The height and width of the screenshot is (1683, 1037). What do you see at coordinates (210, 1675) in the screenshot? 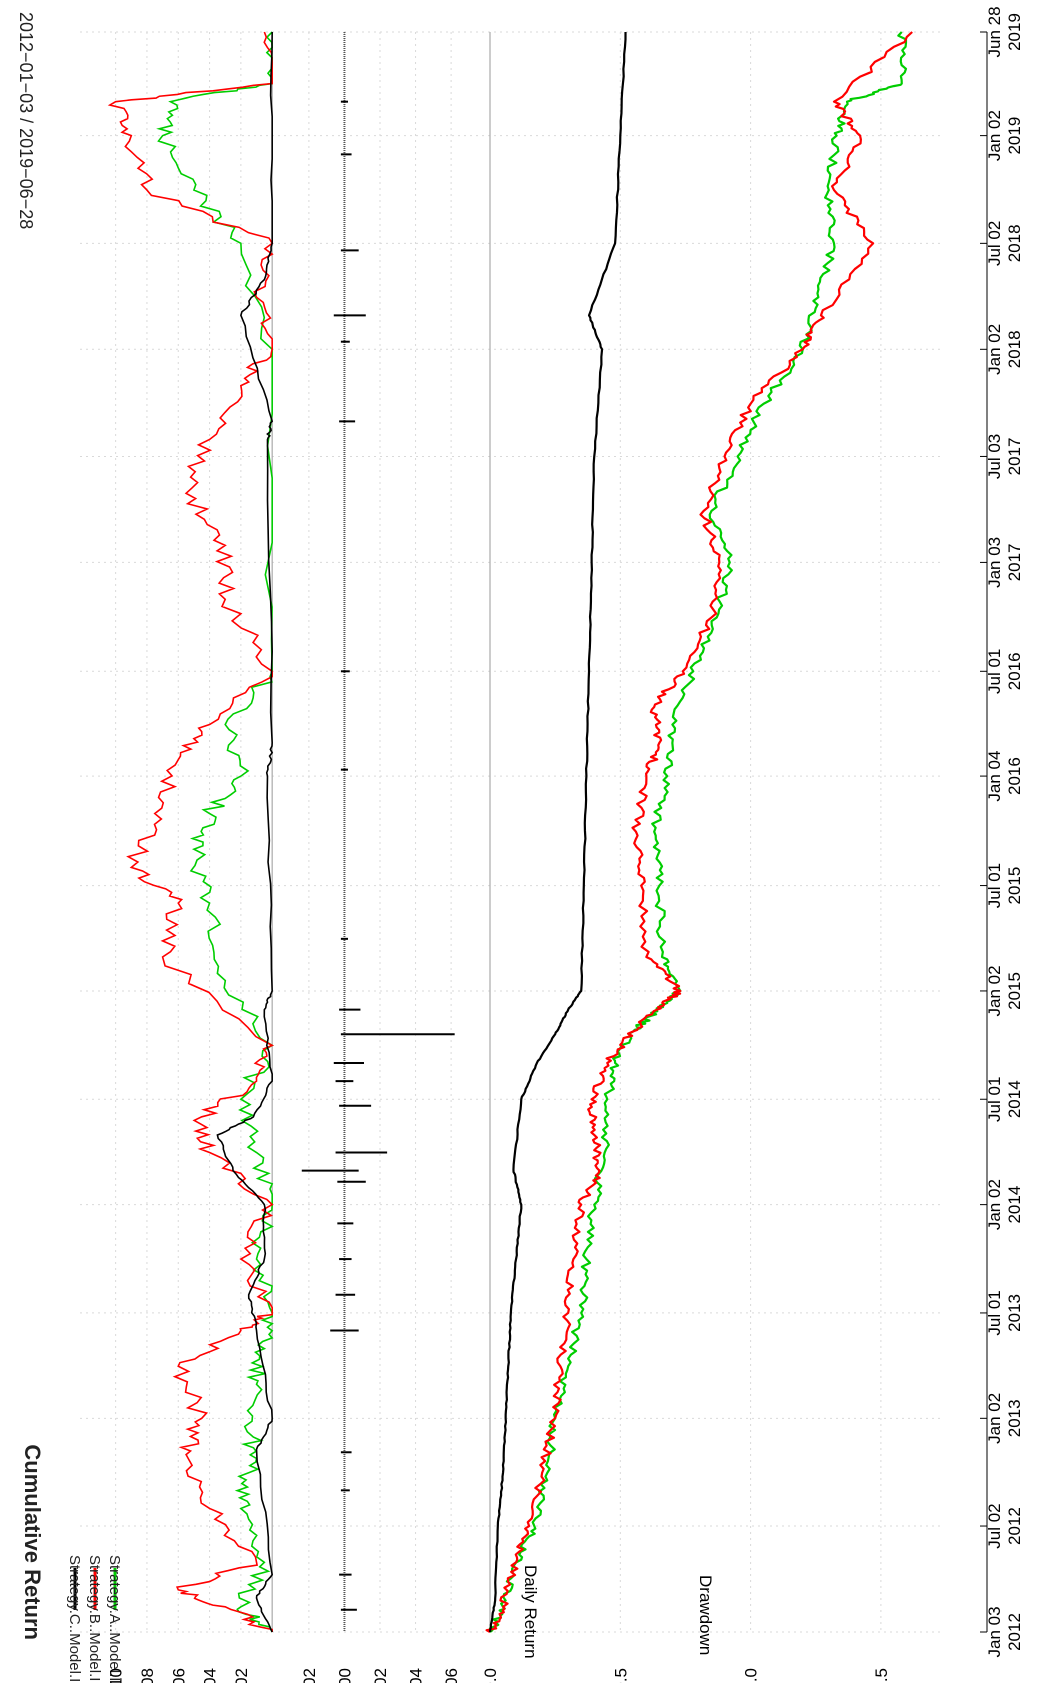
I see `drawdown-y-tick-label: −0.04` at bounding box center [210, 1675].